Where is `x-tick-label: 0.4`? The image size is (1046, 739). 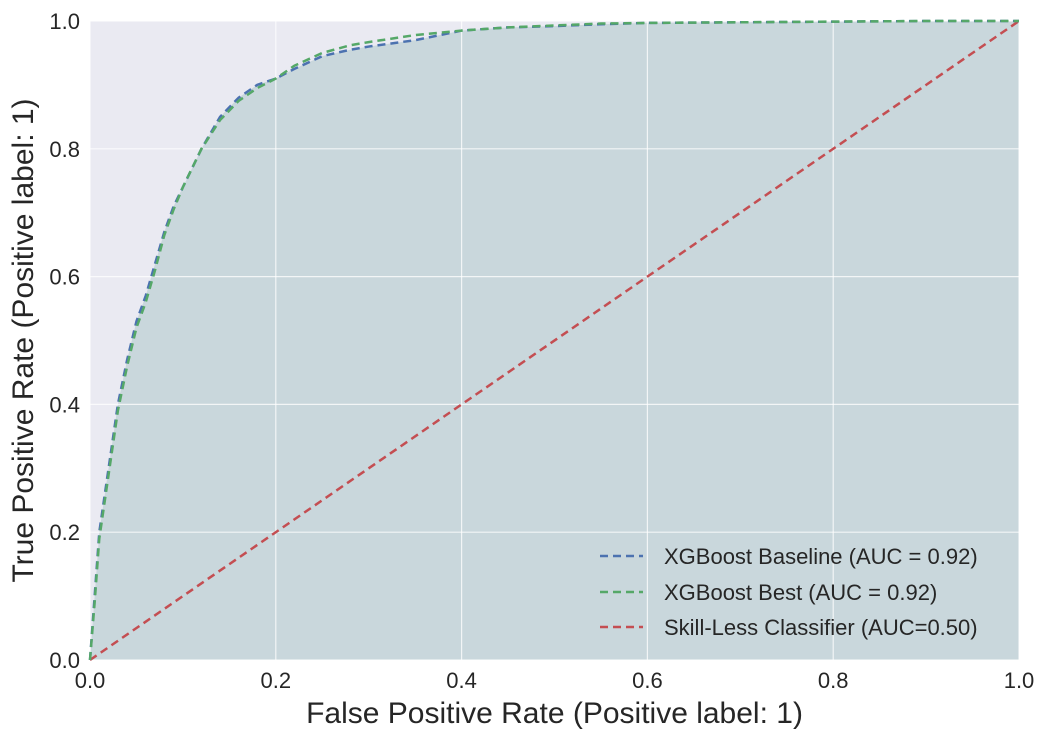
x-tick-label: 0.4 is located at coordinates (461, 680).